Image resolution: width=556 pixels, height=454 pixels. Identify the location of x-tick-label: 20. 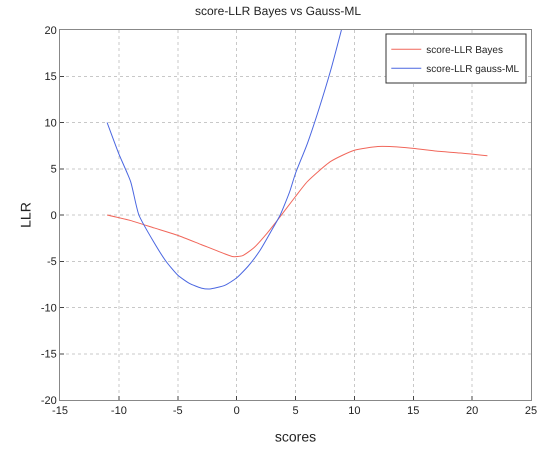
(472, 411).